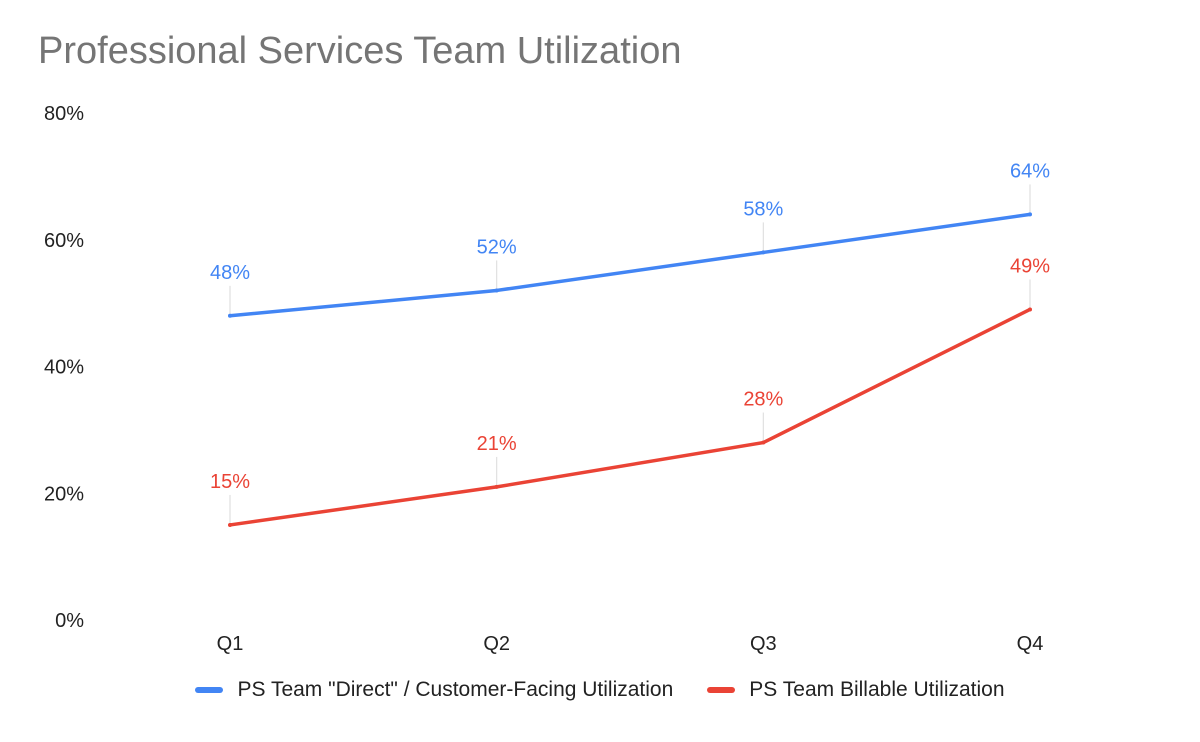 The image size is (1200, 742). Describe the element at coordinates (1030, 644) in the screenshot. I see `x-tick-label: Q4` at that location.